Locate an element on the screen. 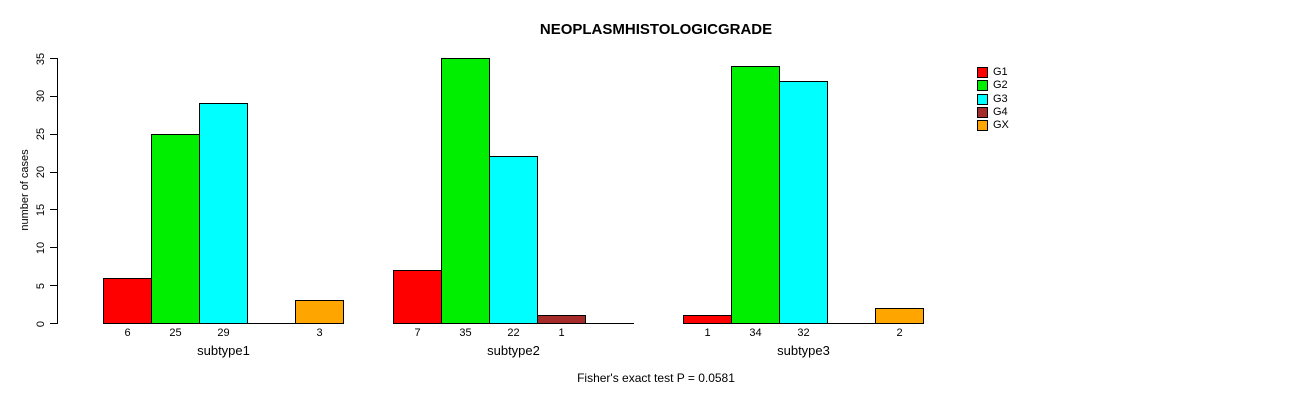  bar-value-label: 7 is located at coordinates (417, 333).